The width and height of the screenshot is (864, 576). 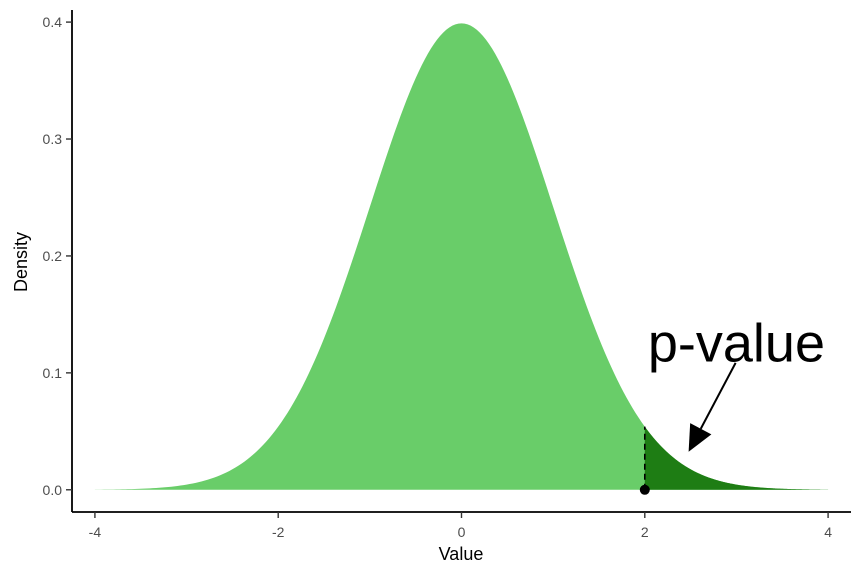 I want to click on y-tick-label: 0.3, so click(x=53, y=139).